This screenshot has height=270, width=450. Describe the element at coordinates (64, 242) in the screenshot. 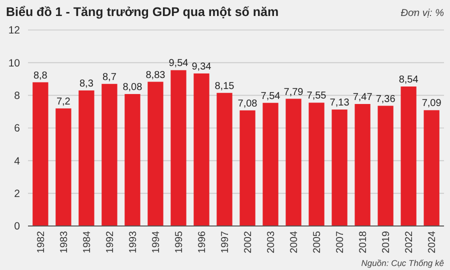

I see `x-tick-label: 1983` at that location.